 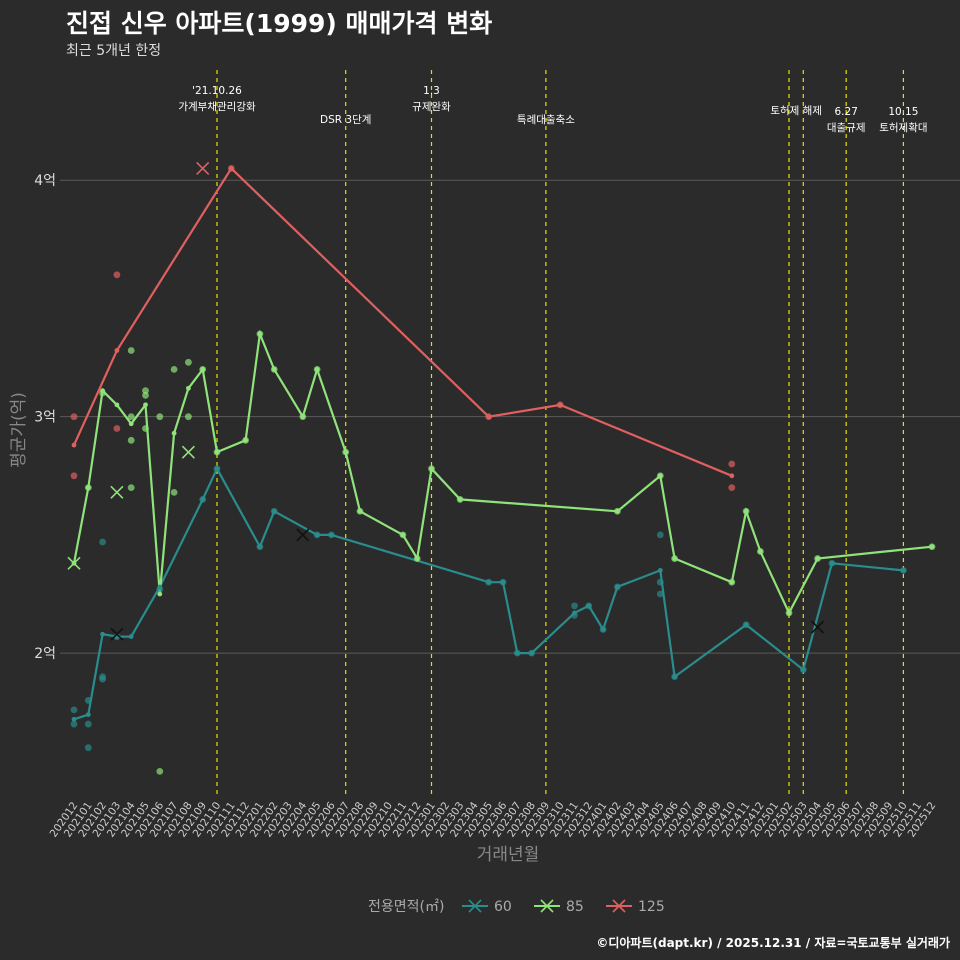 What do you see at coordinates (217, 91) in the screenshot?
I see `event-label: '21.10.26` at bounding box center [217, 91].